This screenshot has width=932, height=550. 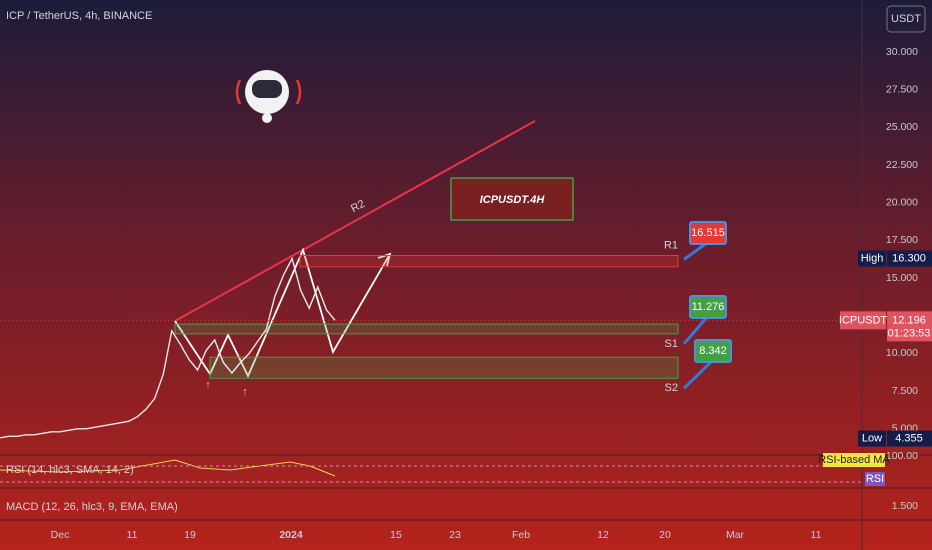 I want to click on price-tag, so click(x=909, y=326).